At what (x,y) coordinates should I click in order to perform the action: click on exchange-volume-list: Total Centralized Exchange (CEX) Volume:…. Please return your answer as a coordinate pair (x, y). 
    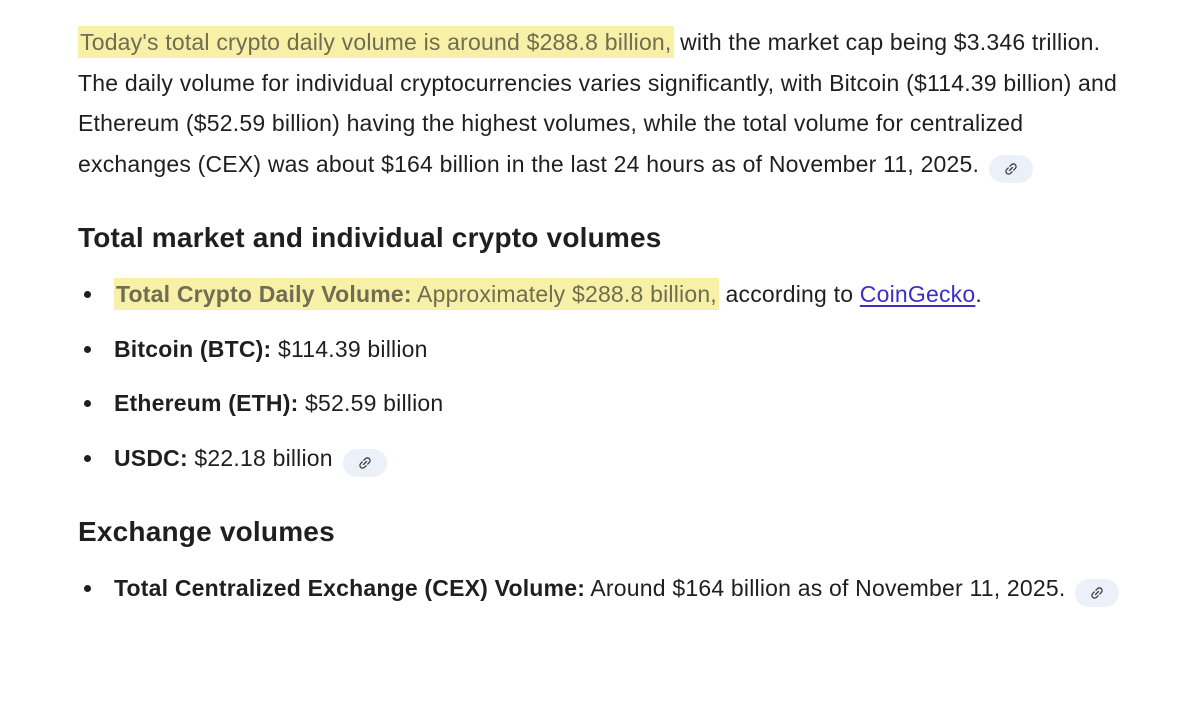
    Looking at the image, I should click on (606, 588).